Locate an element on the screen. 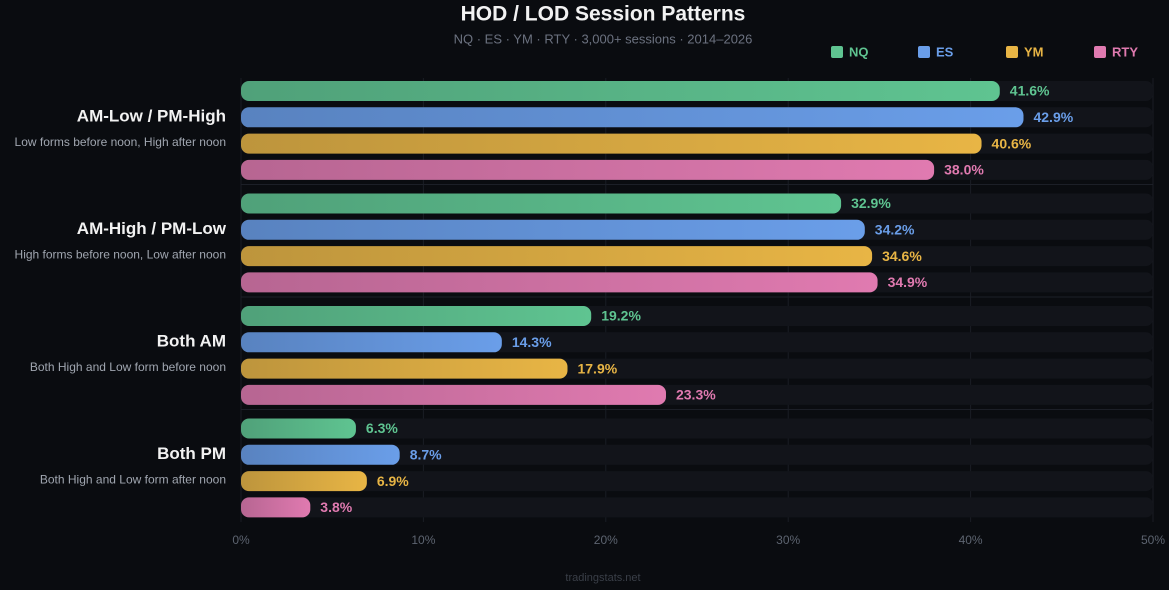 Image resolution: width=1169 pixels, height=590 pixels. x-tick-label: 40% is located at coordinates (971, 540).